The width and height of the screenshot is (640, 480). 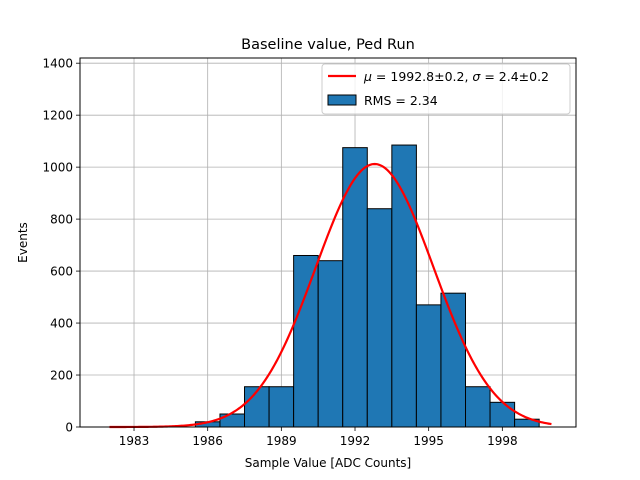 I want to click on legend: μ = 1992.8±0.2, σ = 2.4±0.2 RMS = 2.34, so click(x=446, y=89).